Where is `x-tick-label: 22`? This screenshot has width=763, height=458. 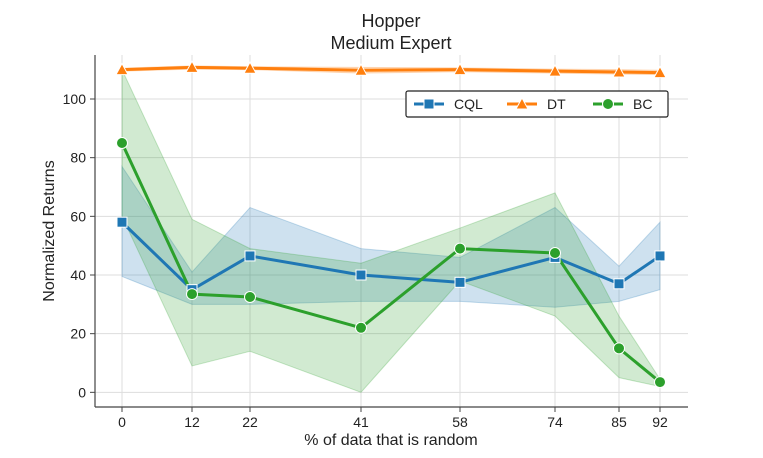 x-tick-label: 22 is located at coordinates (250, 422).